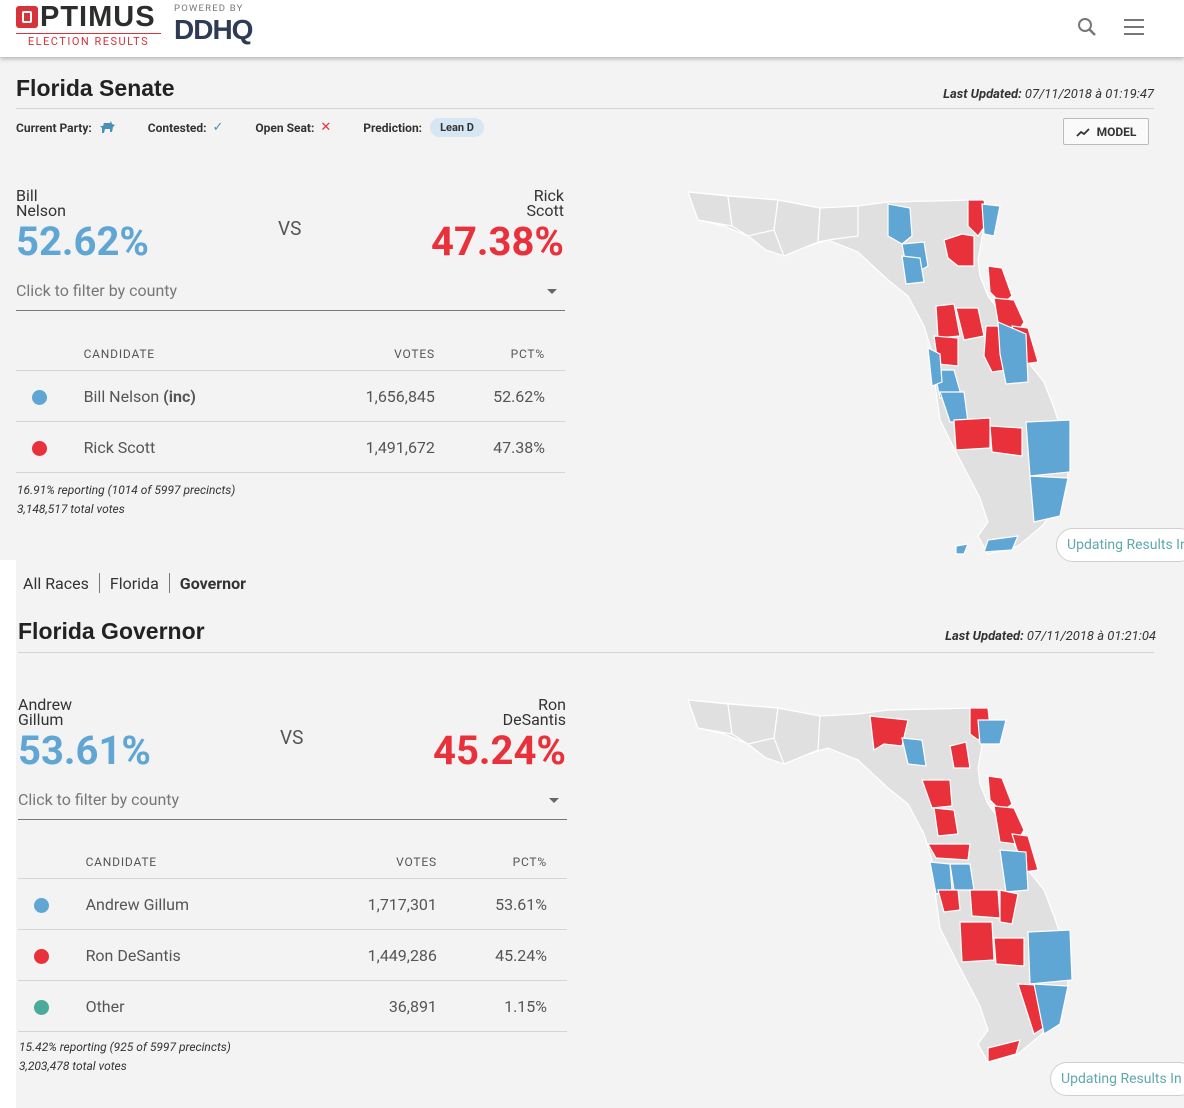 The image size is (1184, 1108). What do you see at coordinates (292, 955) in the screenshot?
I see `table-row: Ron DeSantis 1,449,286 45.24%` at bounding box center [292, 955].